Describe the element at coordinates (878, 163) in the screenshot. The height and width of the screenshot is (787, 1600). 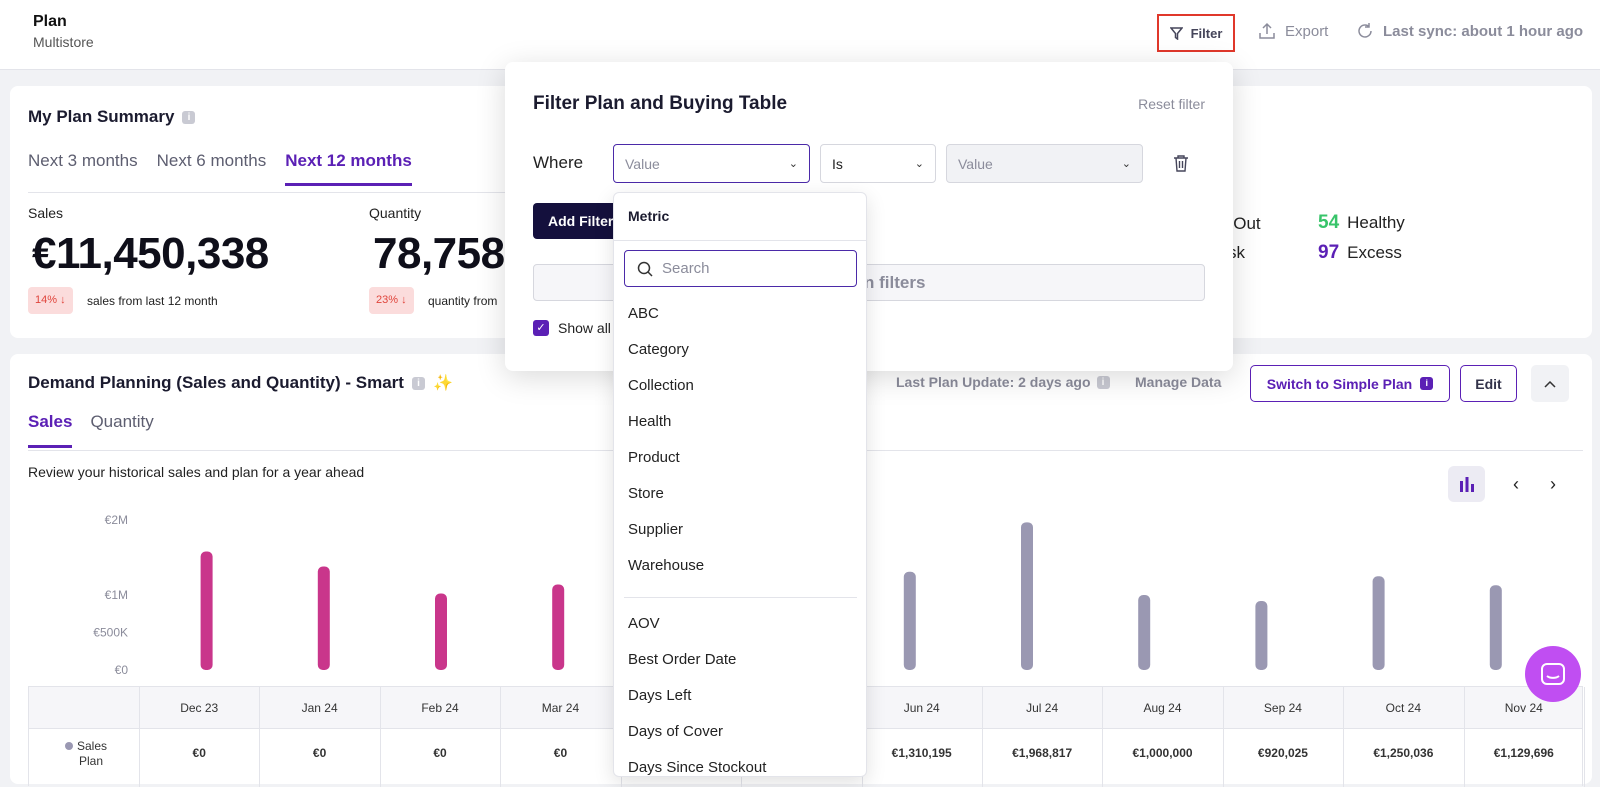
I see `operator-select: Is ⌄` at that location.